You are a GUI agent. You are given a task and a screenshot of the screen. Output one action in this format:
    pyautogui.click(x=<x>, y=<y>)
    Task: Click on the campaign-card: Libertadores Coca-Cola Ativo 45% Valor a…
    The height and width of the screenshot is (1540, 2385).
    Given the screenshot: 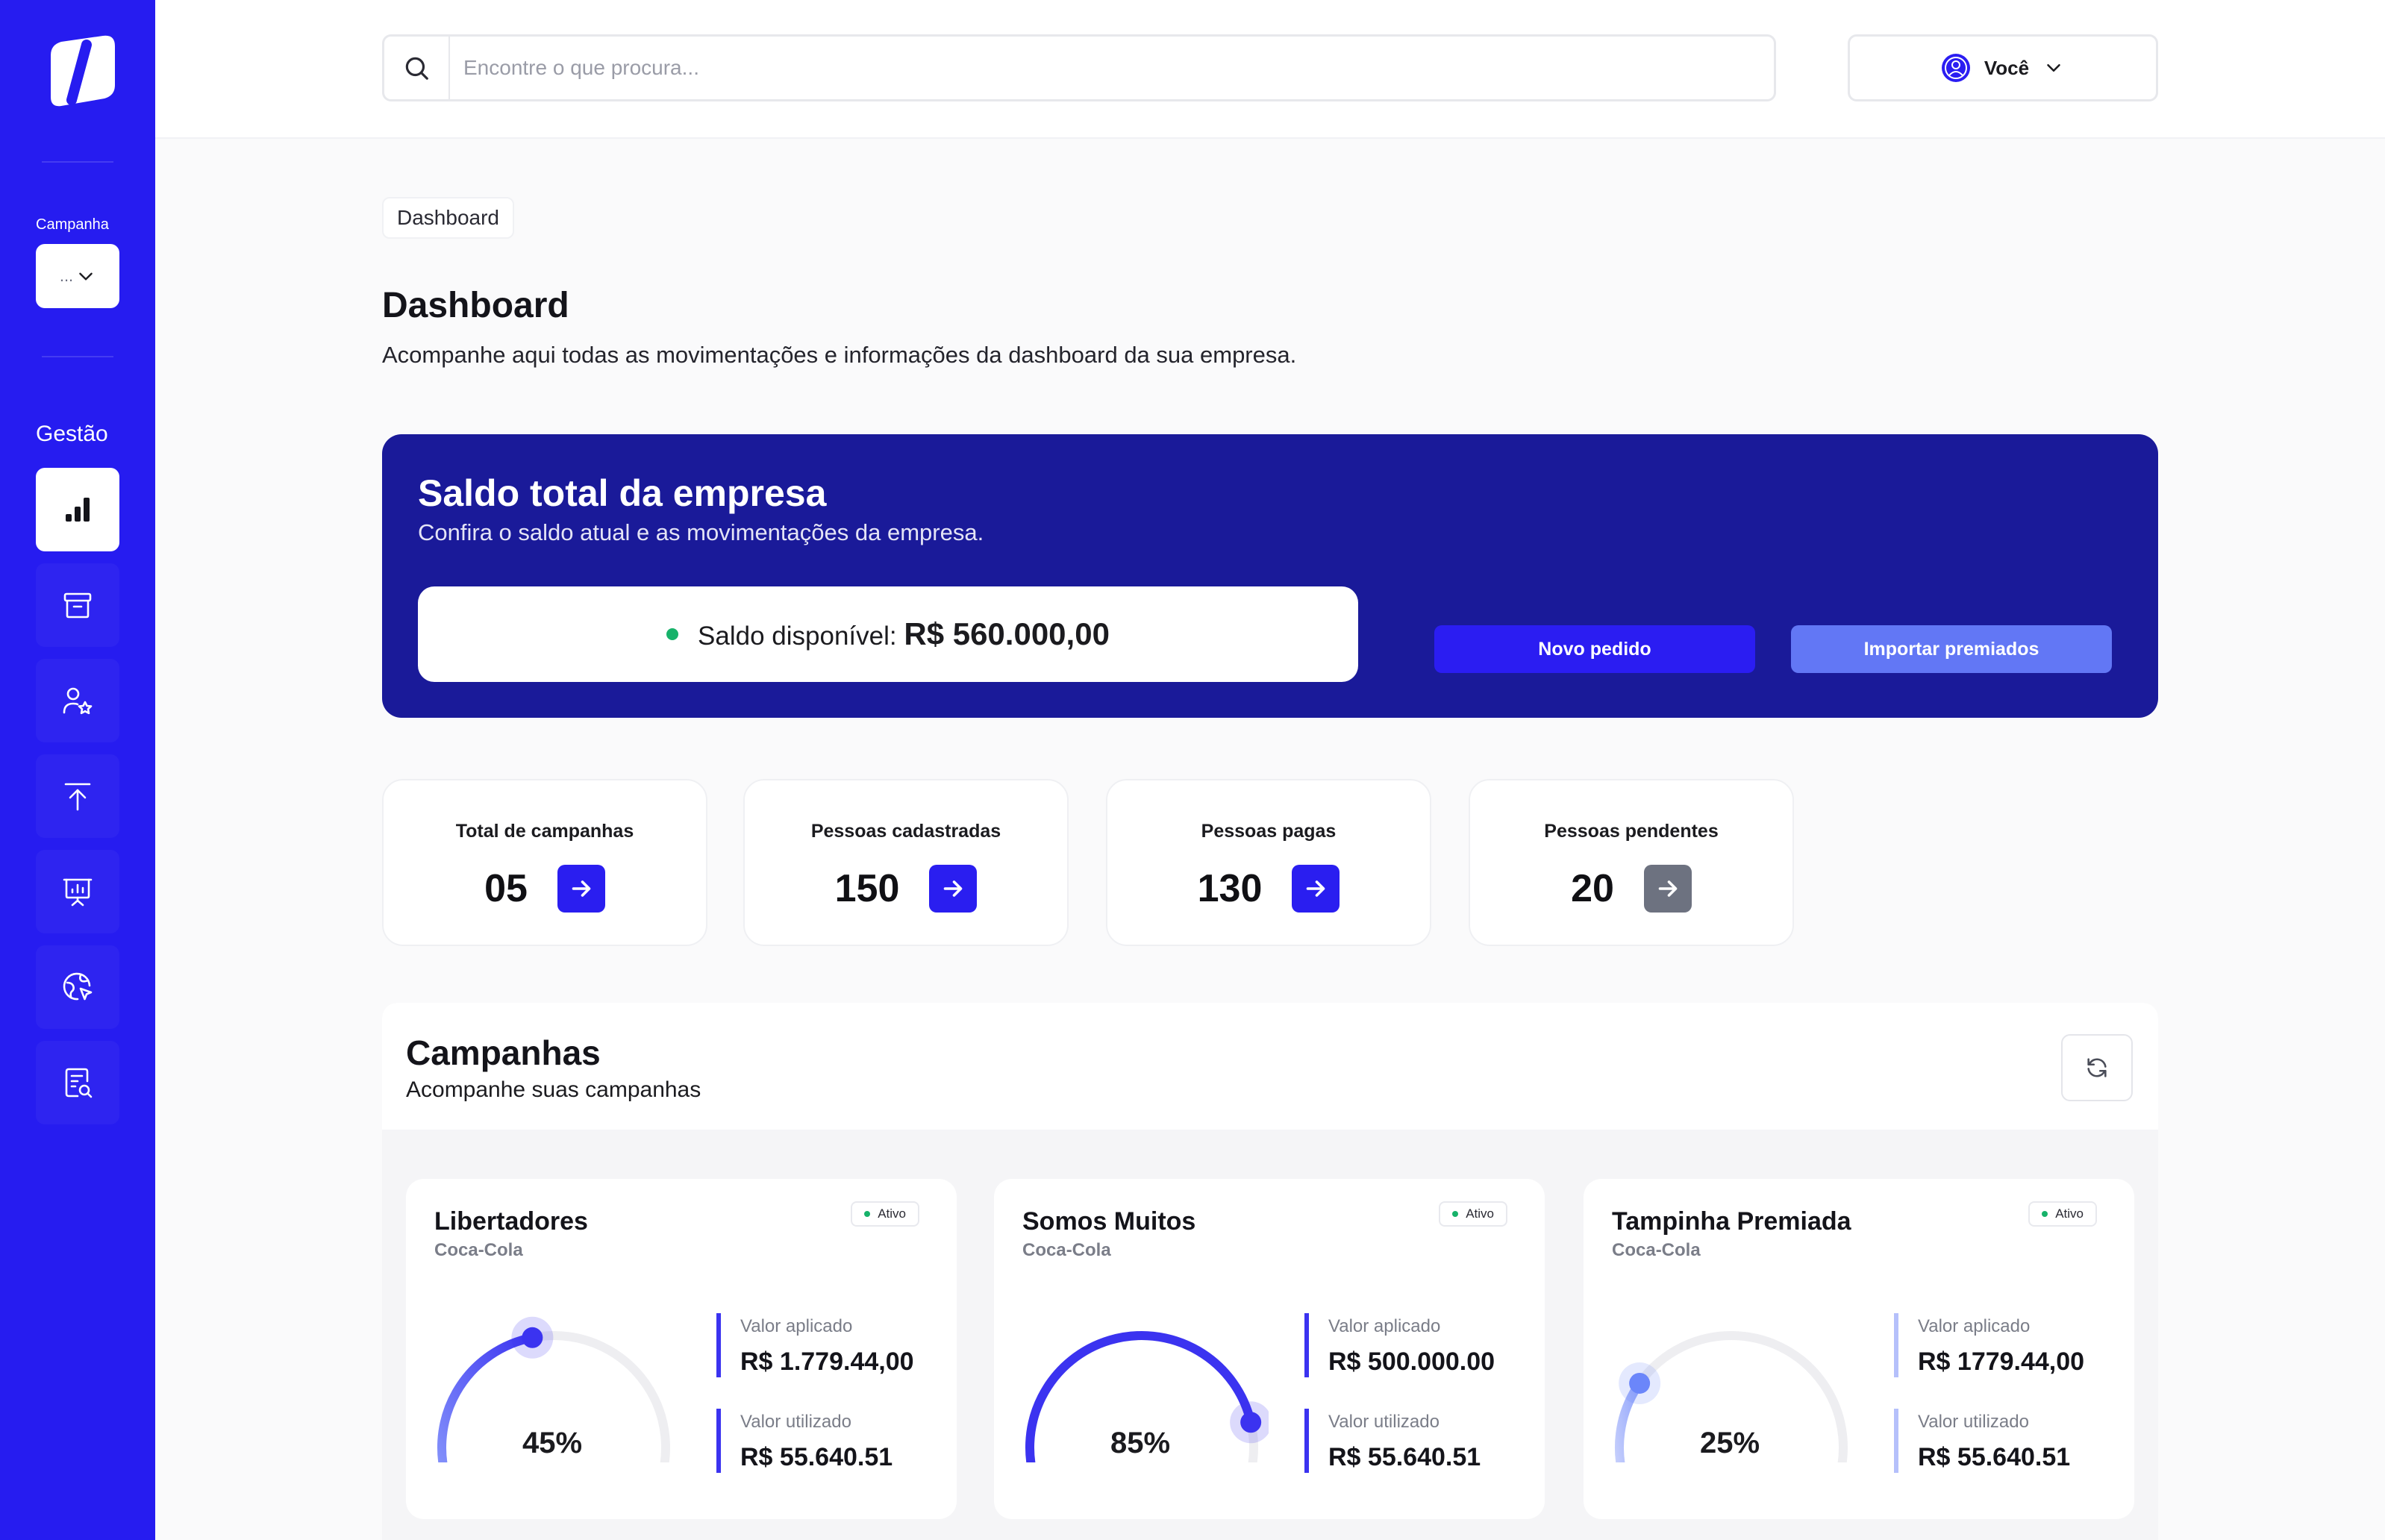 What is the action you would take?
    pyautogui.click(x=681, y=1349)
    